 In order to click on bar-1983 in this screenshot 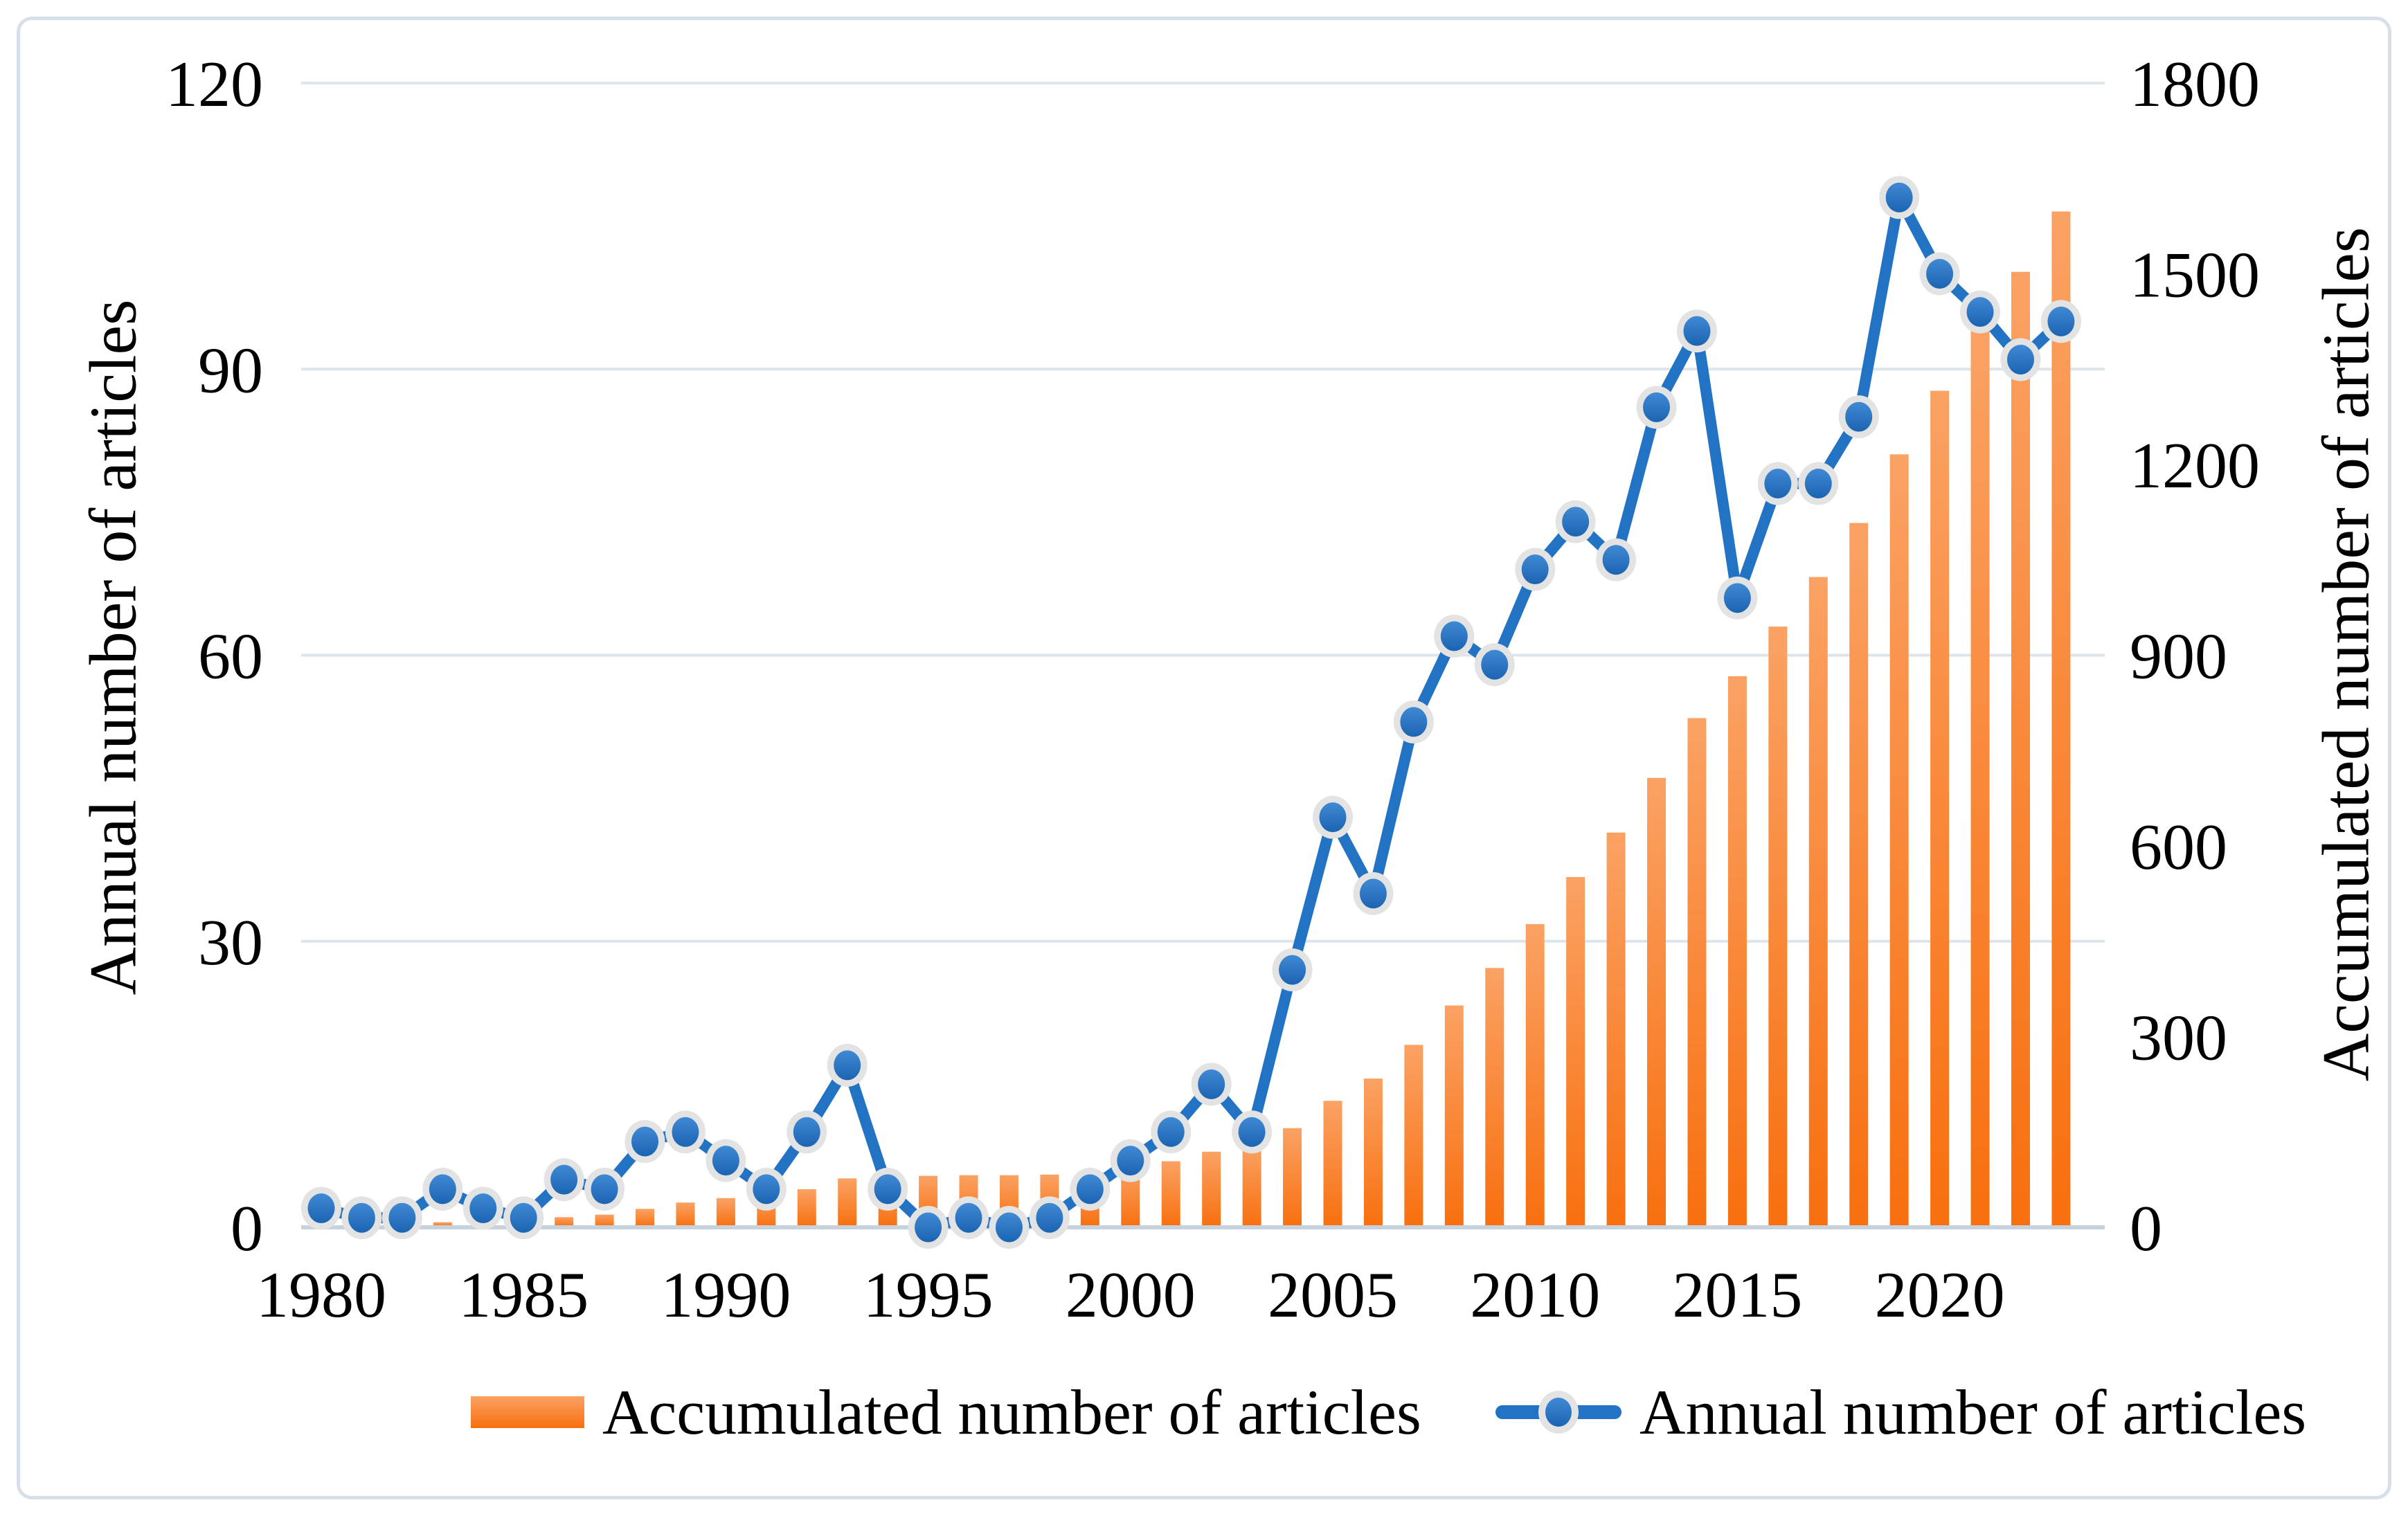, I will do `click(442, 1224)`.